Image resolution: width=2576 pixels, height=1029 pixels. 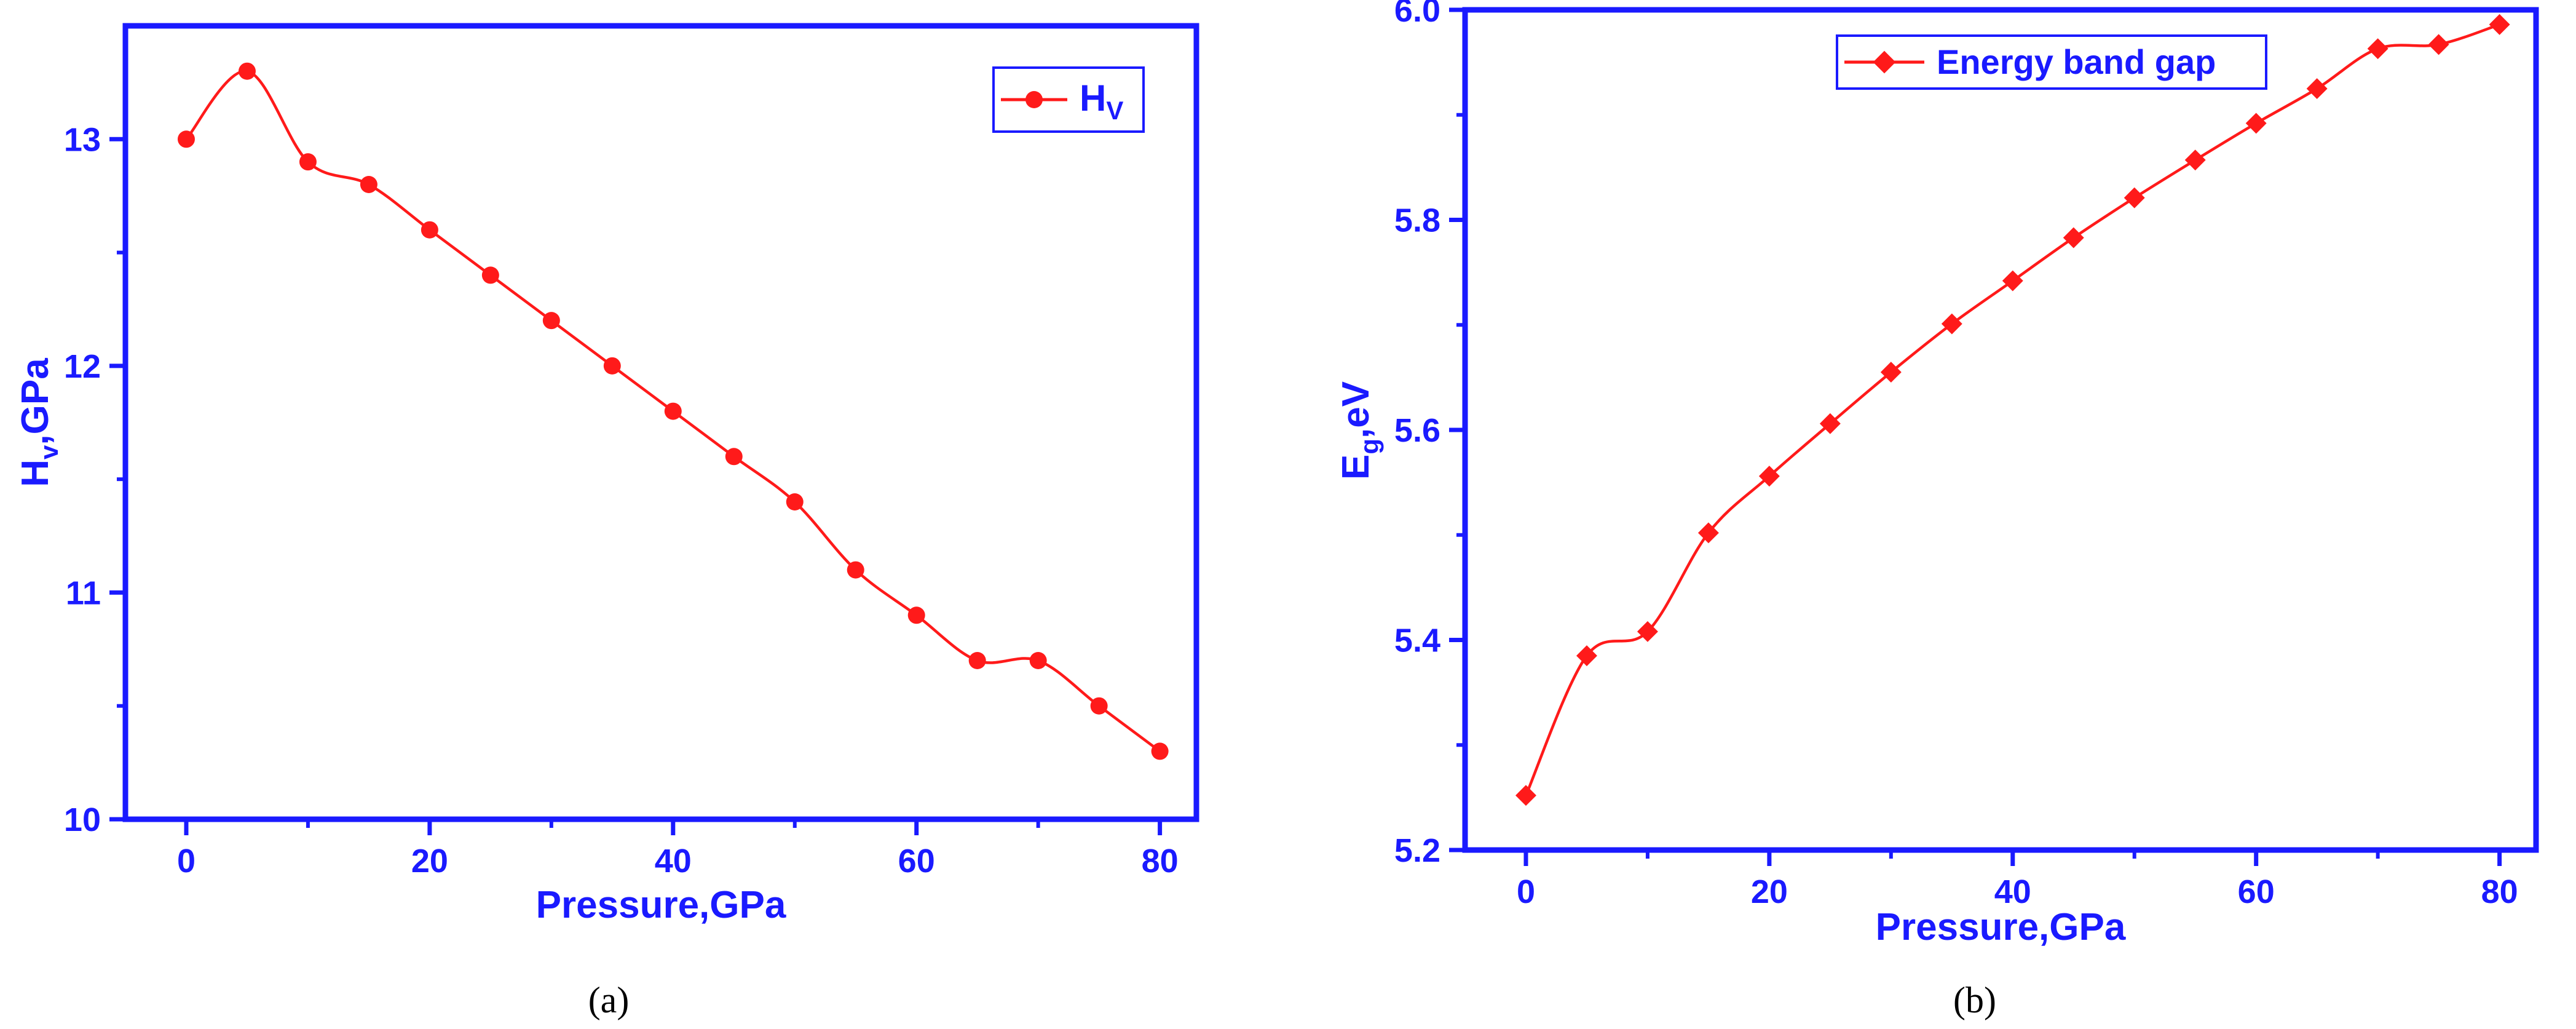 What do you see at coordinates (1417, 850) in the screenshot?
I see `y-tick-label: 5.2` at bounding box center [1417, 850].